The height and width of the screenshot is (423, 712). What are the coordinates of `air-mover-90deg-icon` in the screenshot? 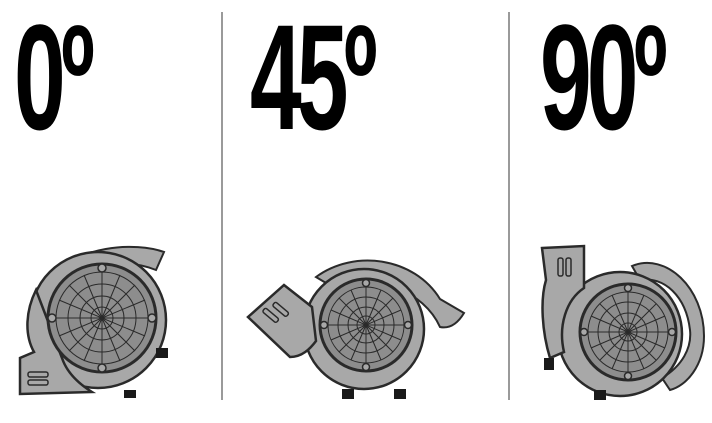 It's located at (624, 329).